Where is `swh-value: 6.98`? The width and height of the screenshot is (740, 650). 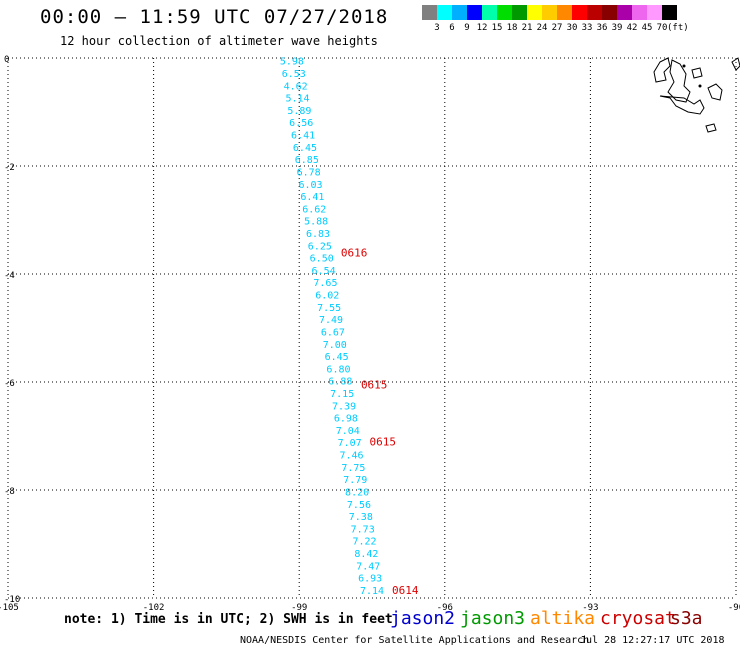
swh-value: 6.98 is located at coordinates (346, 419).